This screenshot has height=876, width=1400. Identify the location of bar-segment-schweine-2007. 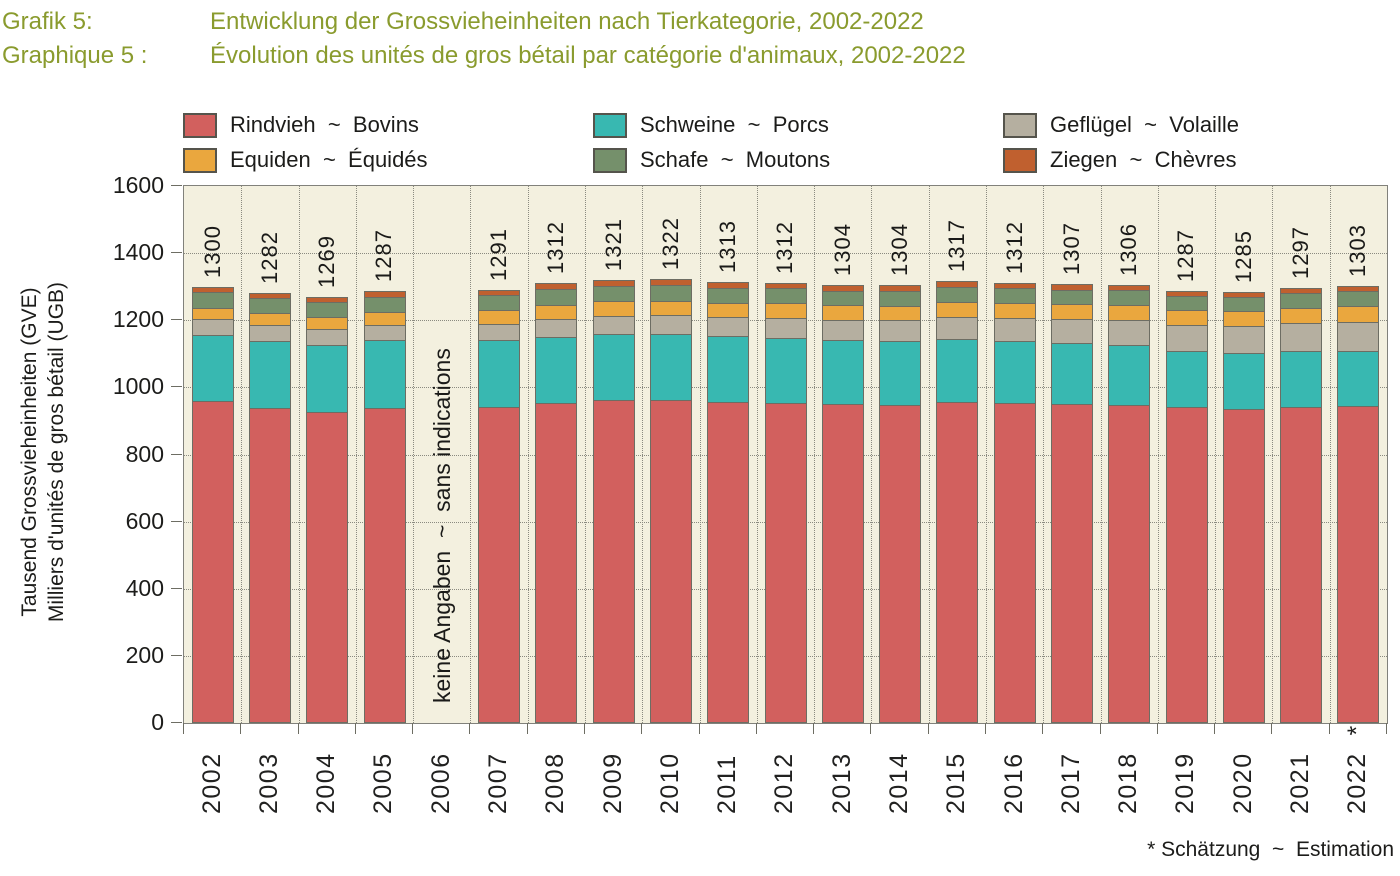
(499, 373).